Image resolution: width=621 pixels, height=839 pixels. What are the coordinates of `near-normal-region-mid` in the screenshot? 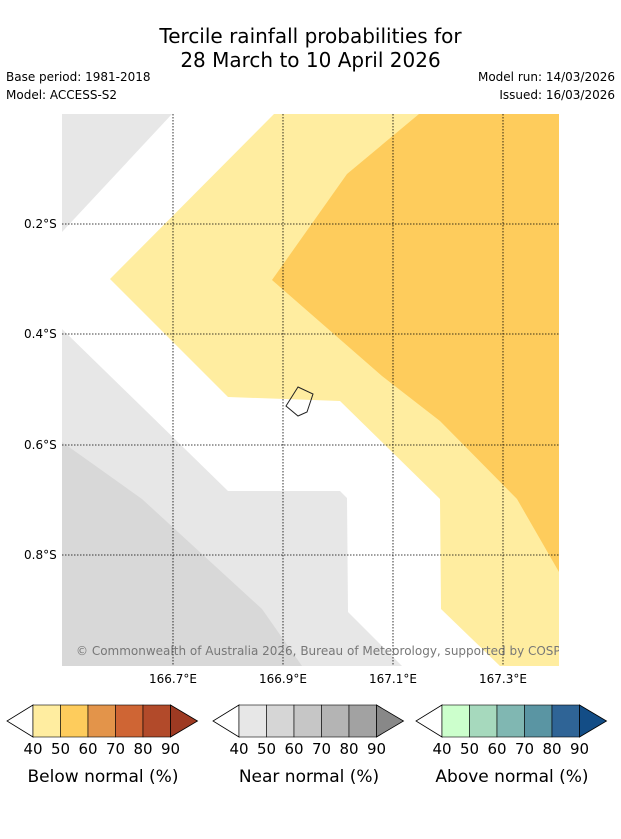 It's located at (182, 554).